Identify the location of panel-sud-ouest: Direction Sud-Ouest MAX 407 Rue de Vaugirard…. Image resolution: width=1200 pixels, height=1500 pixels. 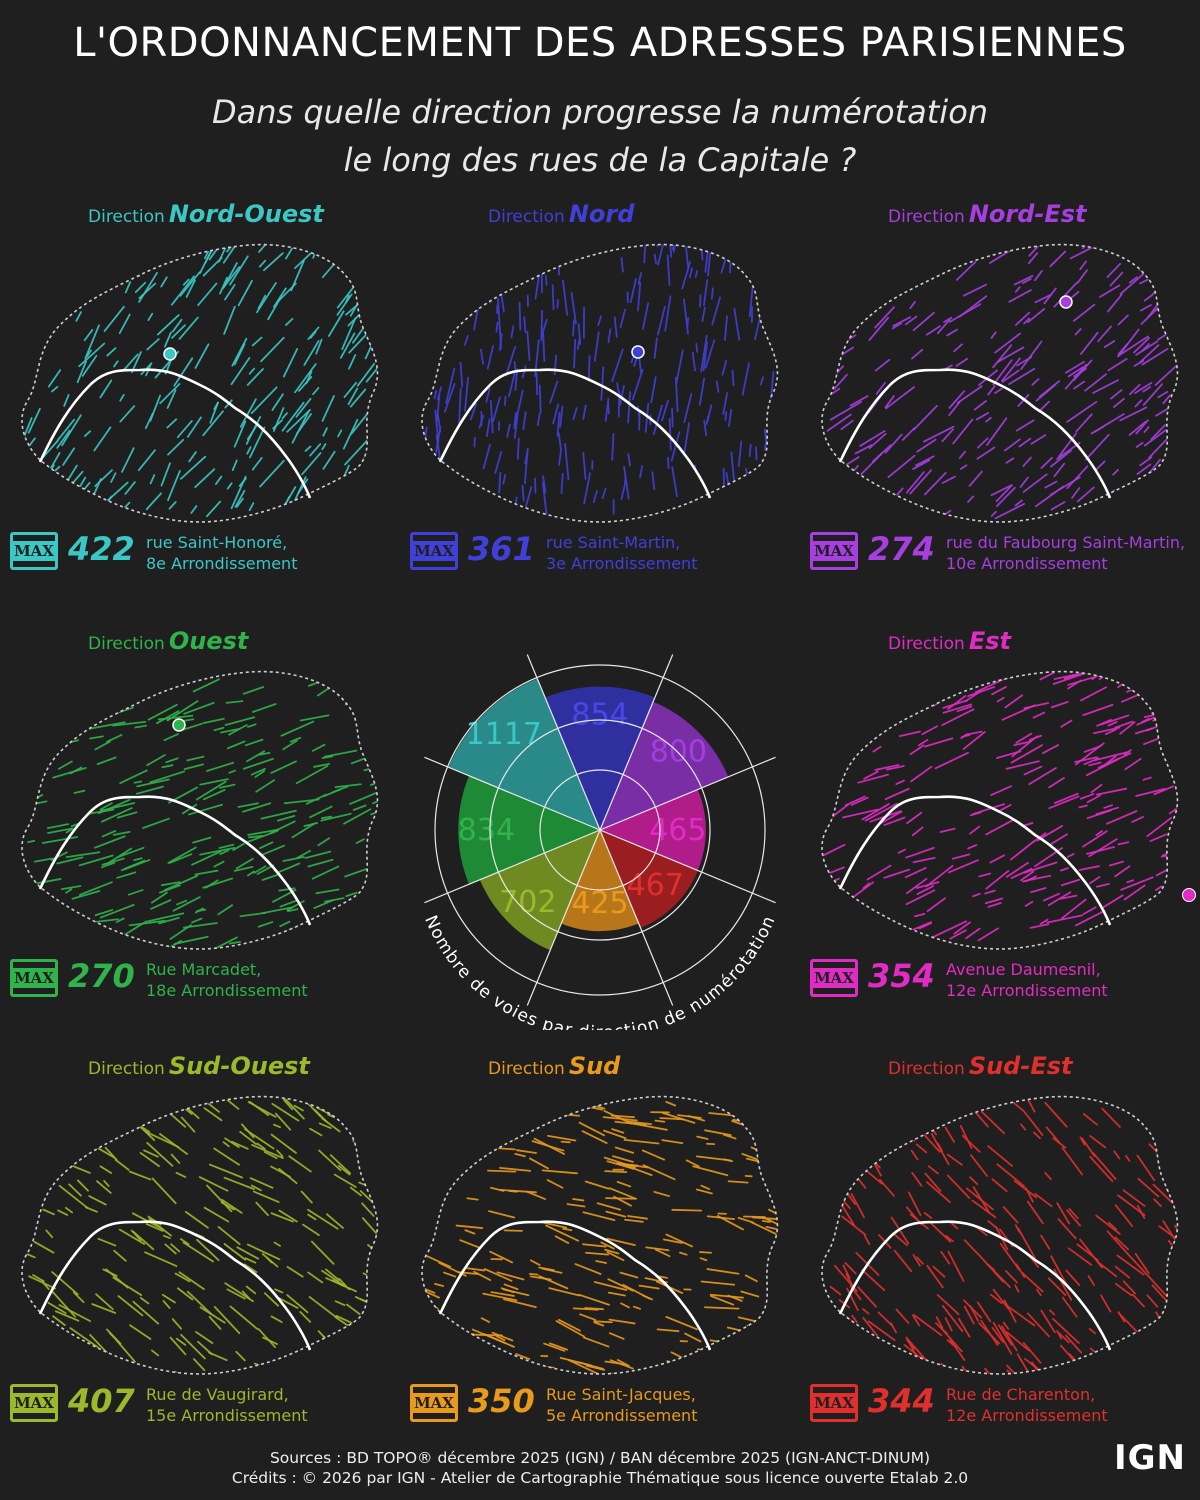
(200, 1252).